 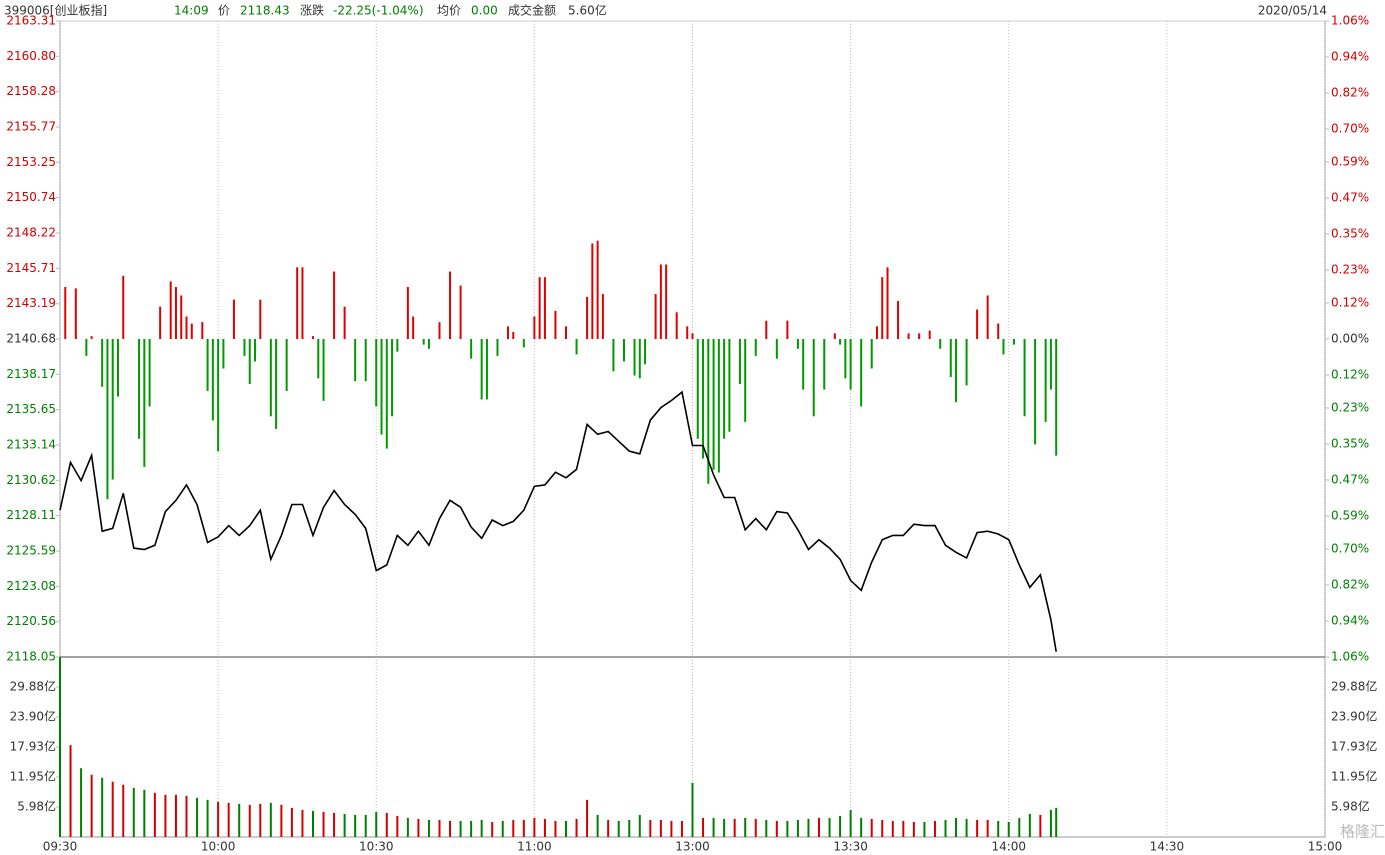 I want to click on volume-tick-label: 17.93亿, so click(x=33, y=745).